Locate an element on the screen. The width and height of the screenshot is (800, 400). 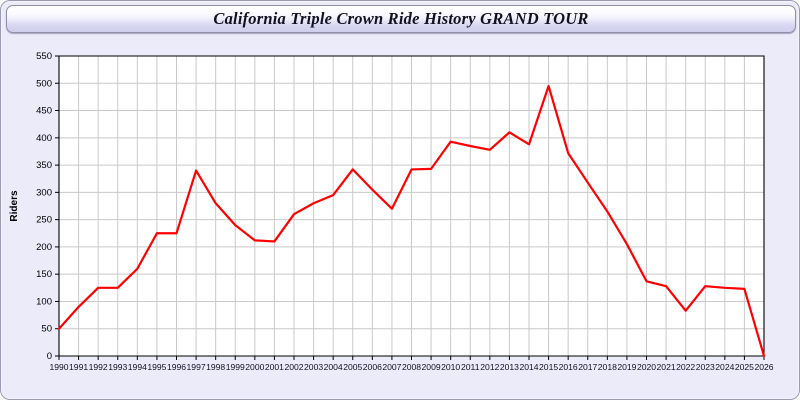
x-axis-label: 2017 is located at coordinates (587, 367).